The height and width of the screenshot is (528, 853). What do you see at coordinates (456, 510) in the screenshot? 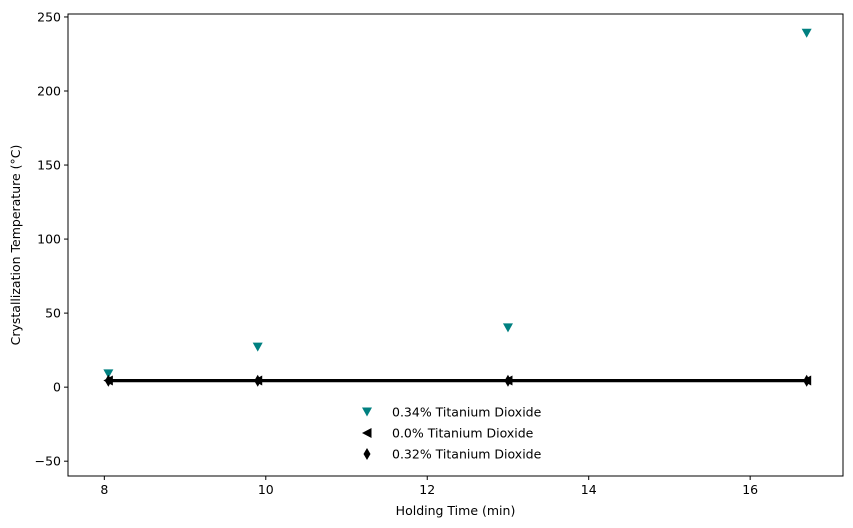
I see `x-axis-label: Holding Time (min)` at bounding box center [456, 510].